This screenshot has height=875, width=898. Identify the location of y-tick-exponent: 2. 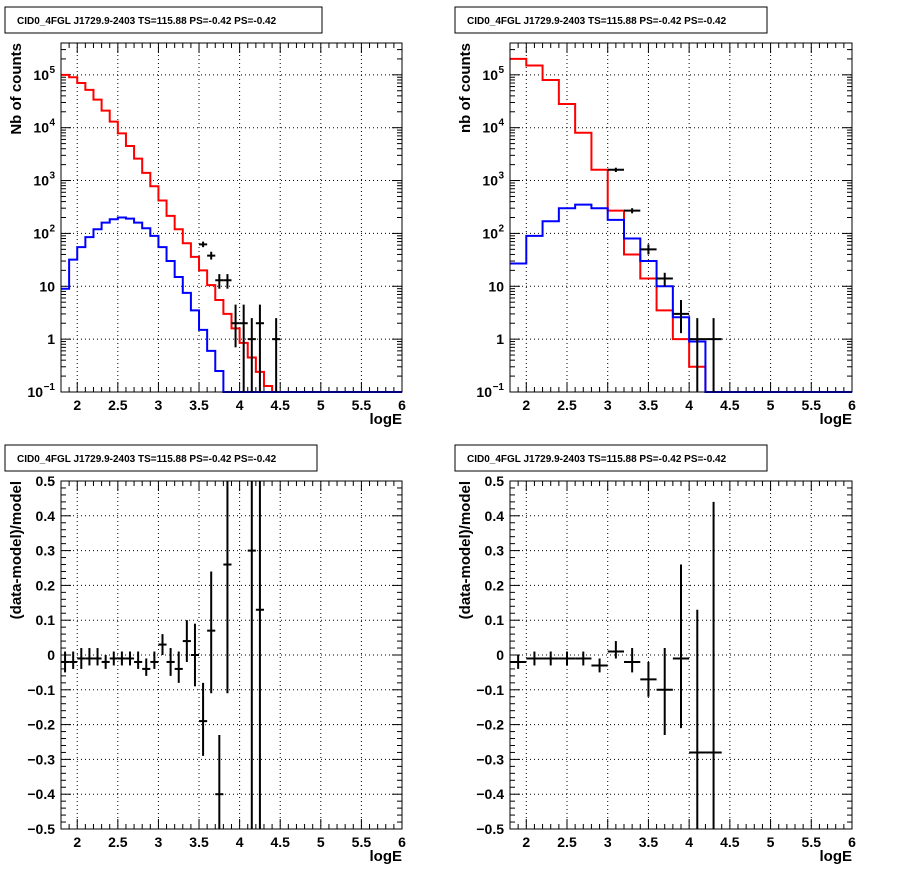
(501, 228).